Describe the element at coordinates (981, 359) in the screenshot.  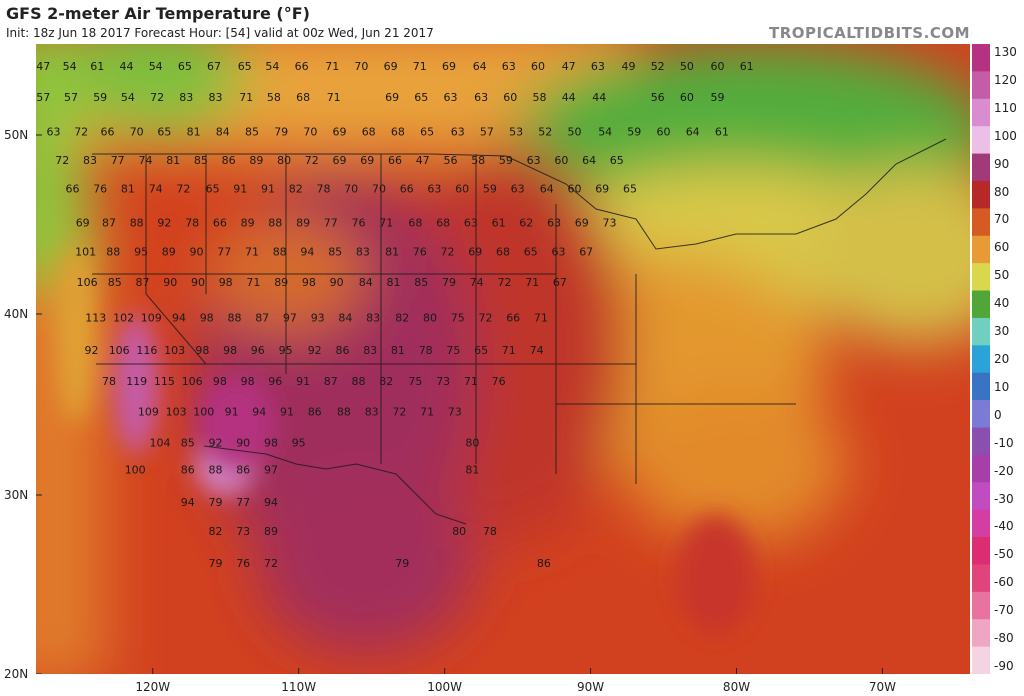
I see `colorbar` at that location.